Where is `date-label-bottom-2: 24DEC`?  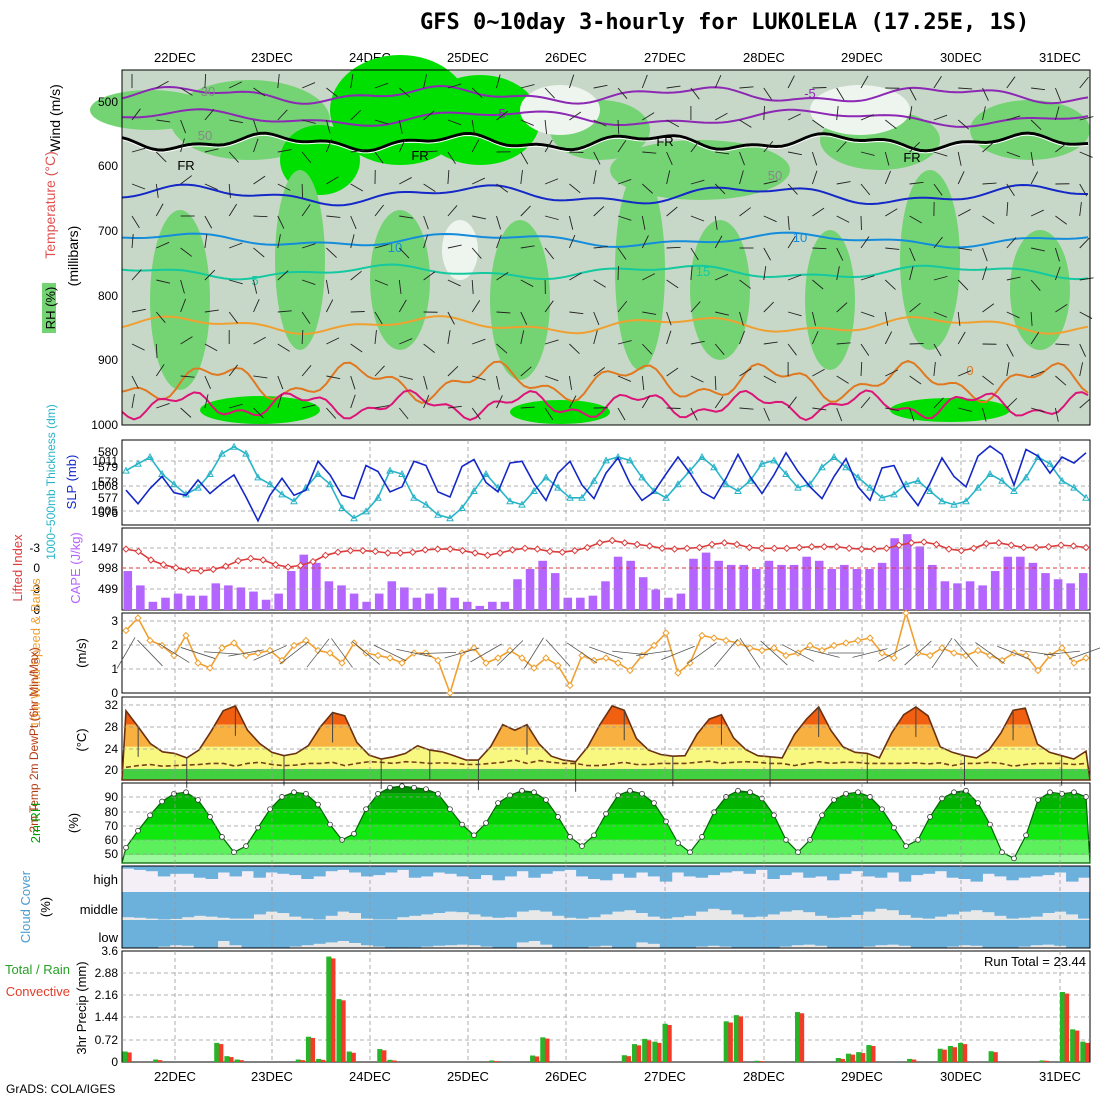 date-label-bottom-2: 24DEC is located at coordinates (370, 1076).